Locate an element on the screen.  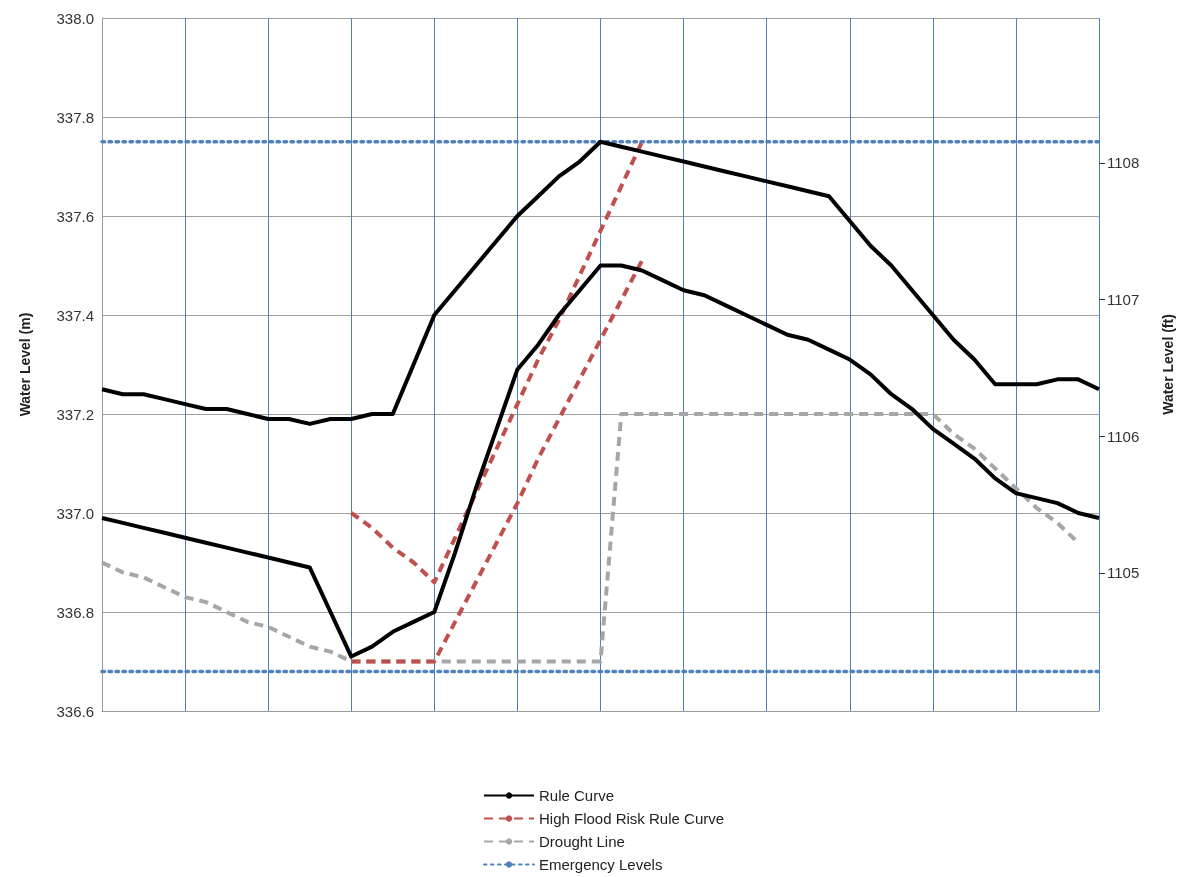
y-tick-label: 336.8 is located at coordinates (75, 612).